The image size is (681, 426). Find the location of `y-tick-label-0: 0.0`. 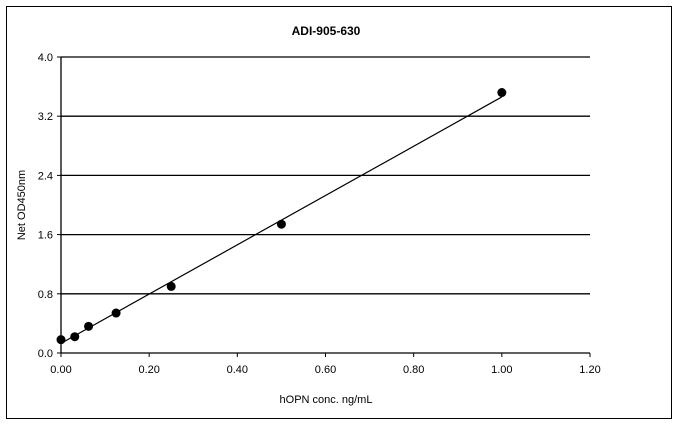

y-tick-label-0: 0.0 is located at coordinates (45, 354).